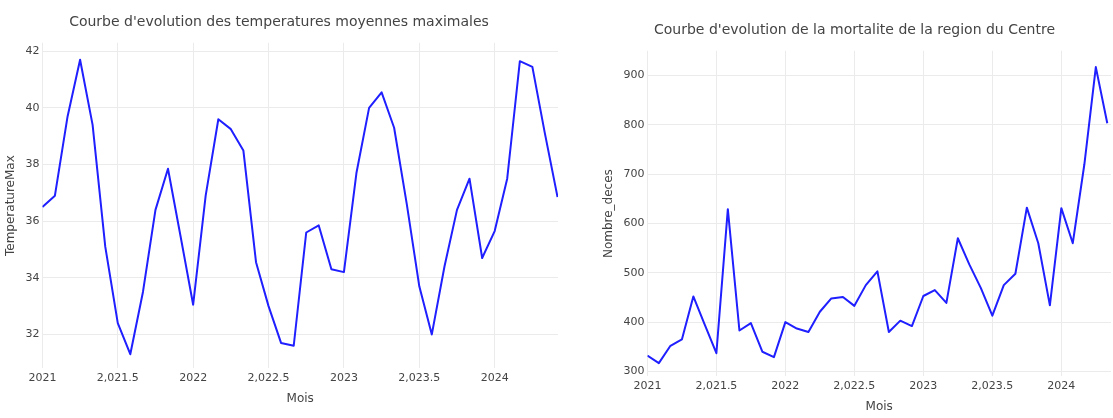 The height and width of the screenshot is (418, 1113). What do you see at coordinates (634, 173) in the screenshot?
I see `y-tick-label: 700` at bounding box center [634, 173].